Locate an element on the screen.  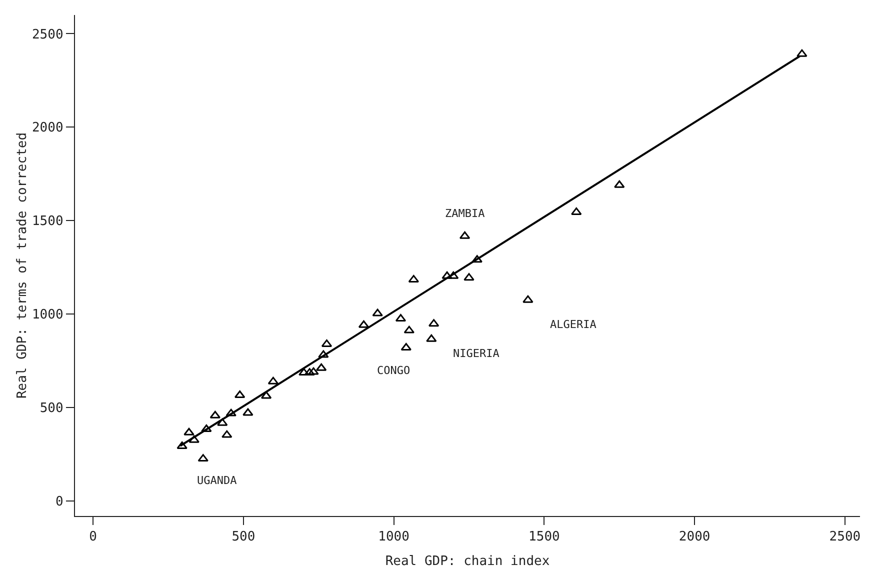
annotation: NIGERIA is located at coordinates (476, 353).